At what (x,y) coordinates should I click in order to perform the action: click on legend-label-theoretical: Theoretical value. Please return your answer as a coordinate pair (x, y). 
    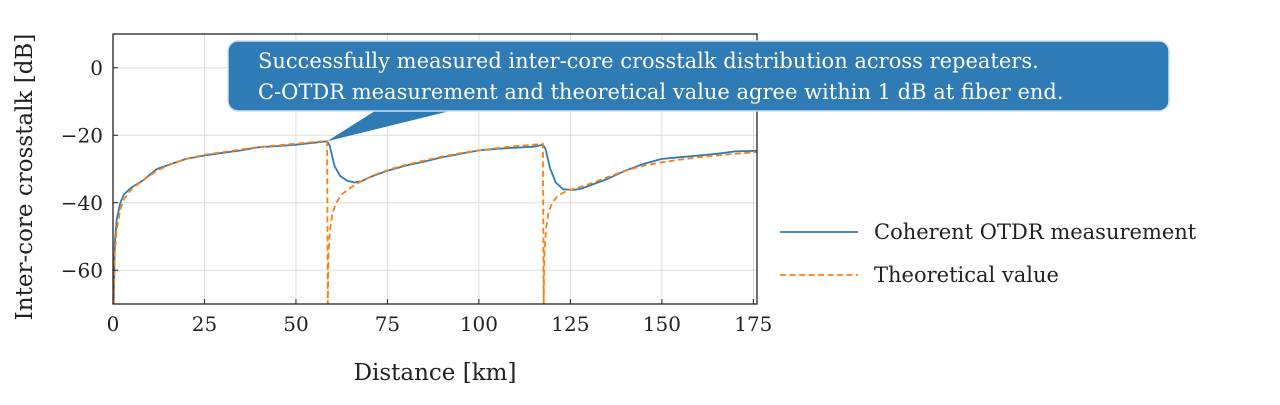
    Looking at the image, I should click on (966, 275).